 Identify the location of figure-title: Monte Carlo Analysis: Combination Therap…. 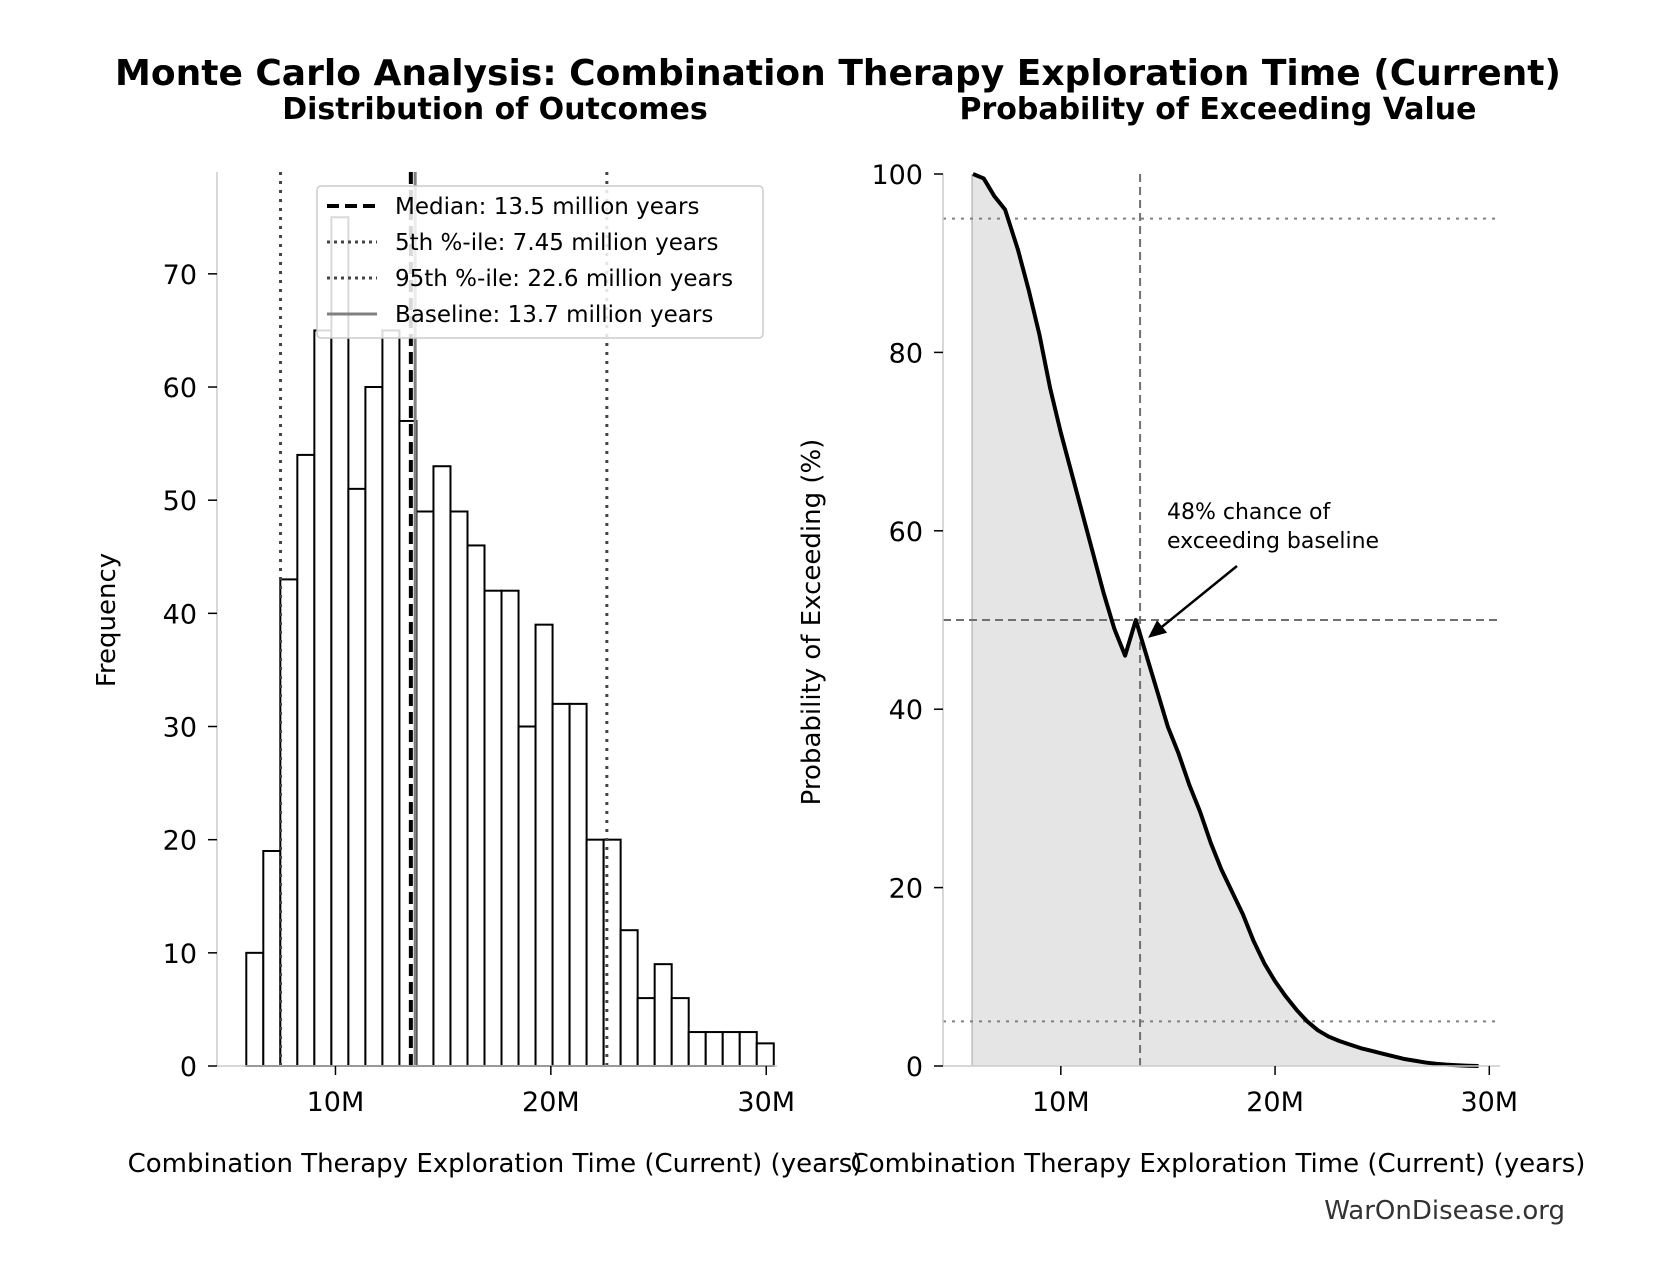
(838, 73).